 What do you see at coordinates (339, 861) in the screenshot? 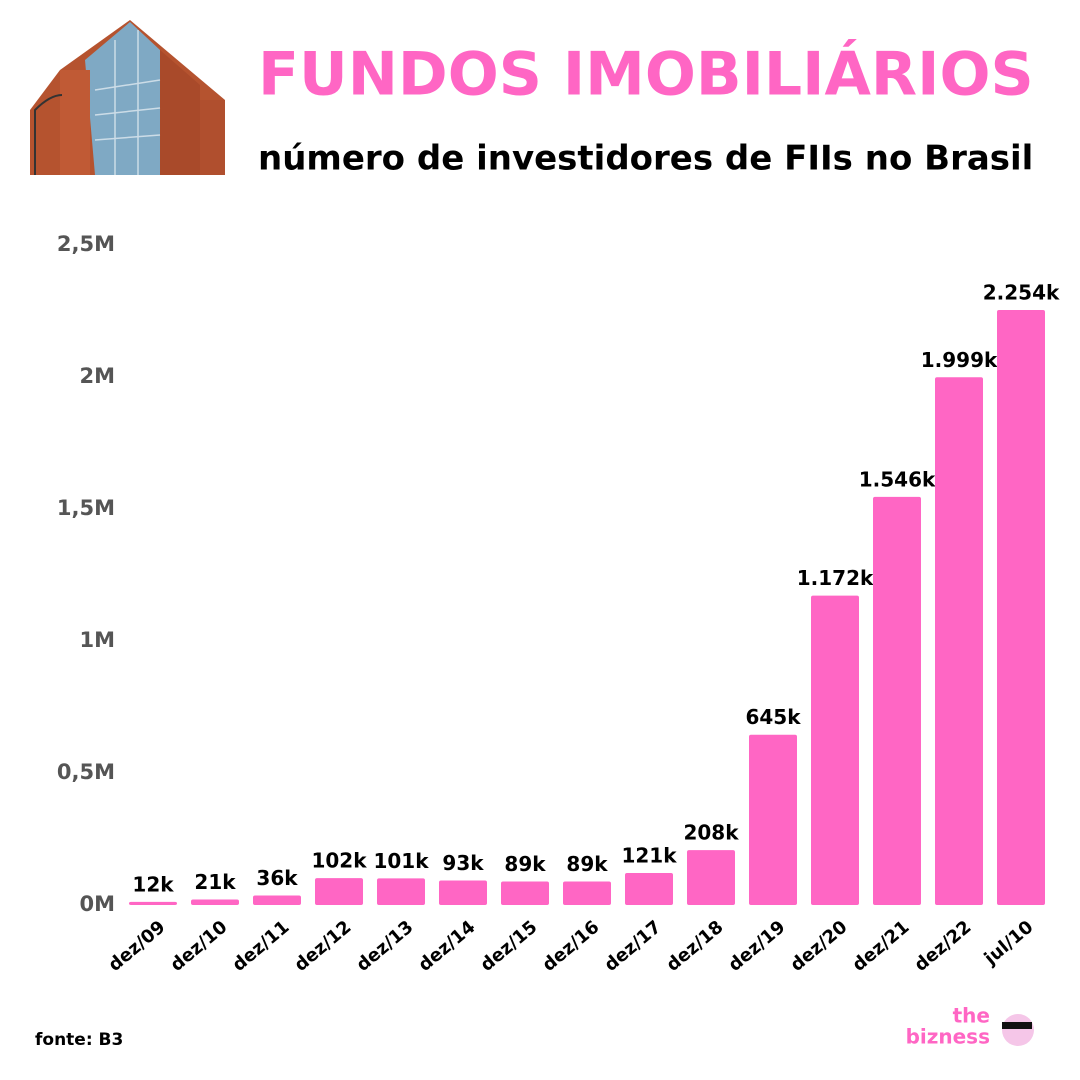
I see `data-label: 102k` at bounding box center [339, 861].